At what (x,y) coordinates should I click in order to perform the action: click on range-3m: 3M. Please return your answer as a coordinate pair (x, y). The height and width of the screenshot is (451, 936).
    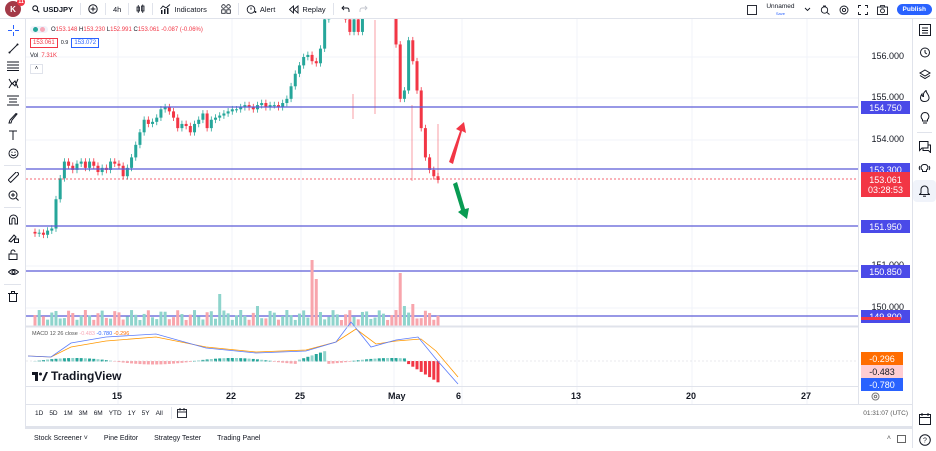
    Looking at the image, I should click on (83, 413).